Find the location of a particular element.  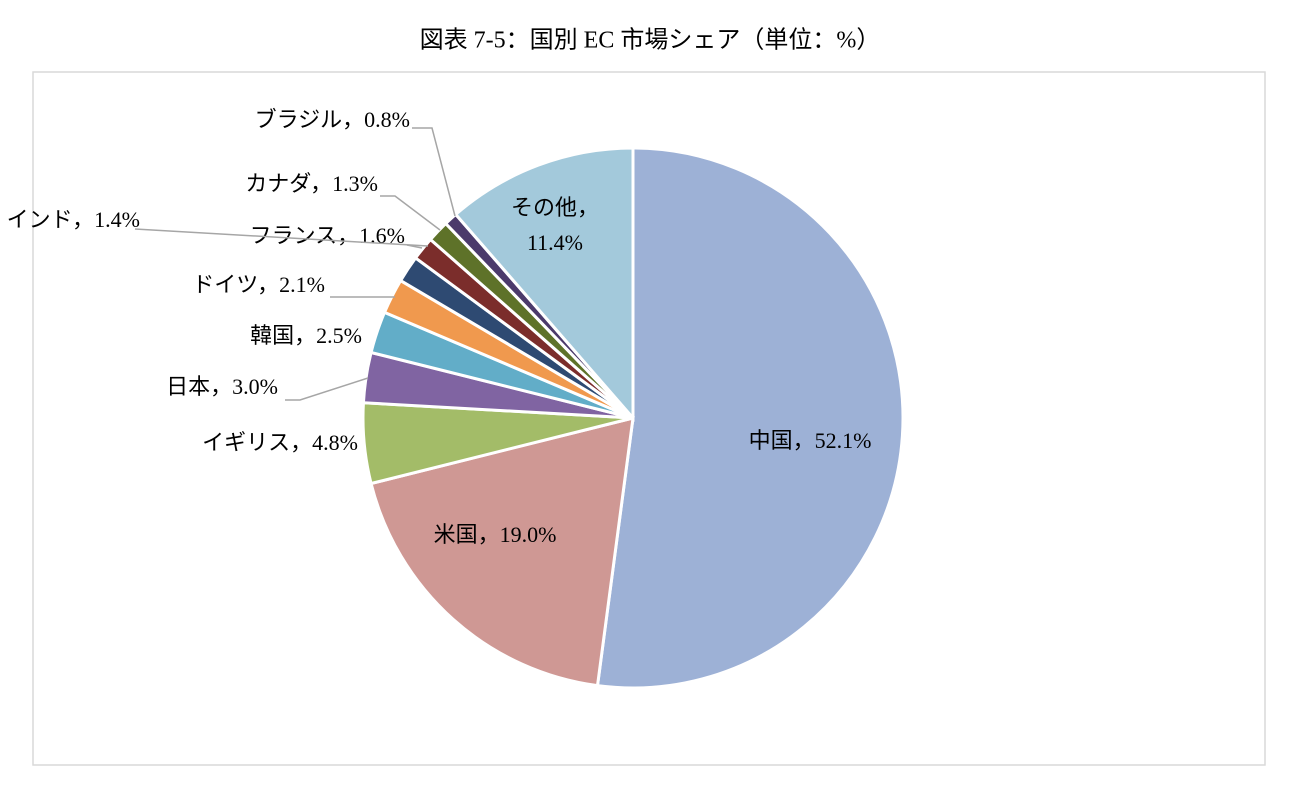

data-label-value: 1.3% is located at coordinates (355, 183).